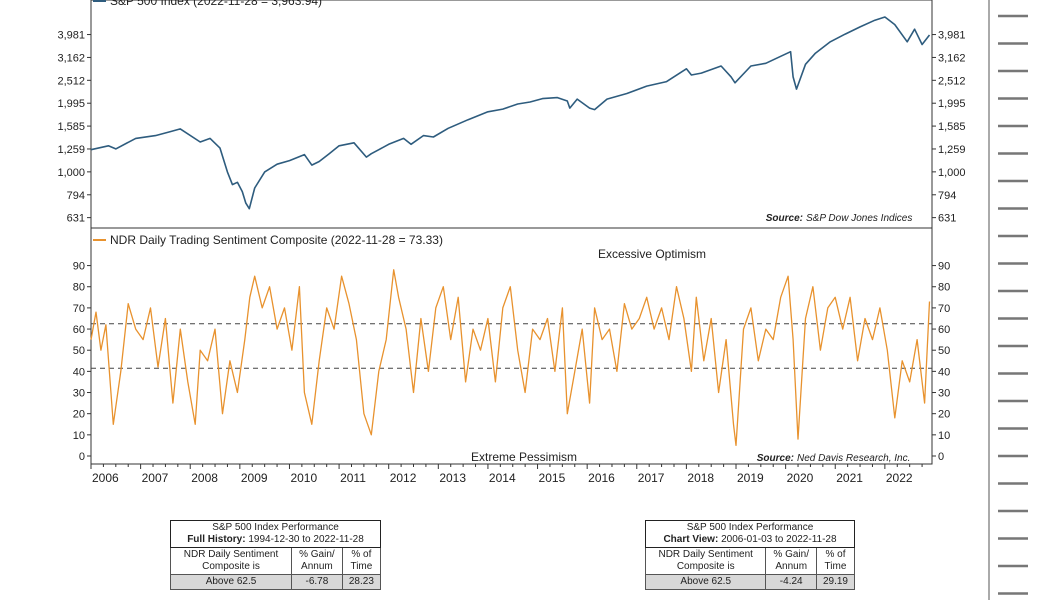 The height and width of the screenshot is (600, 1044). I want to click on table-period-value: 2006-01-03 to 2022-11-28, so click(779, 539).